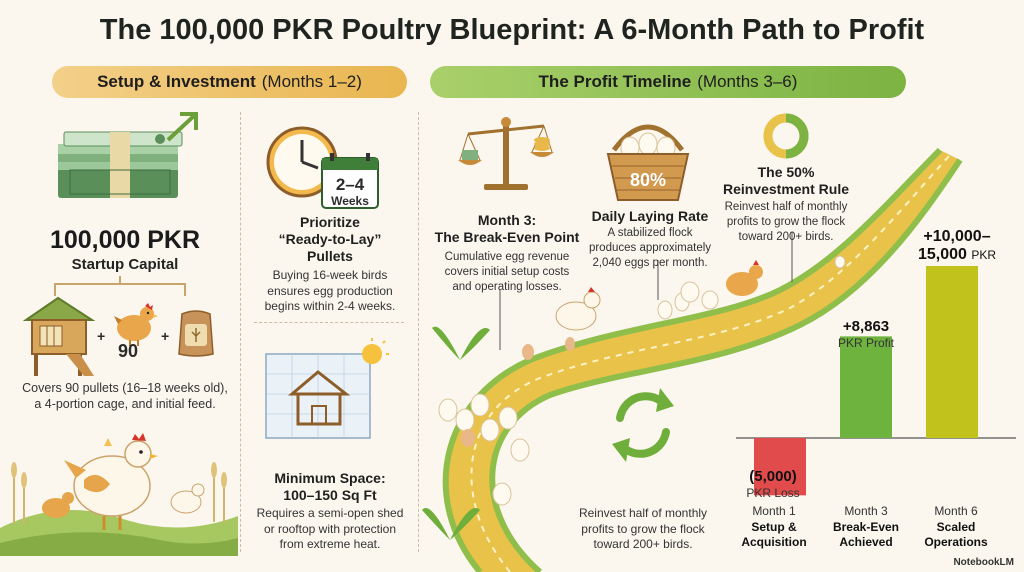 Image resolution: width=1024 pixels, height=572 pixels. Describe the element at coordinates (329, 322) in the screenshot. I see `row-divider` at that location.